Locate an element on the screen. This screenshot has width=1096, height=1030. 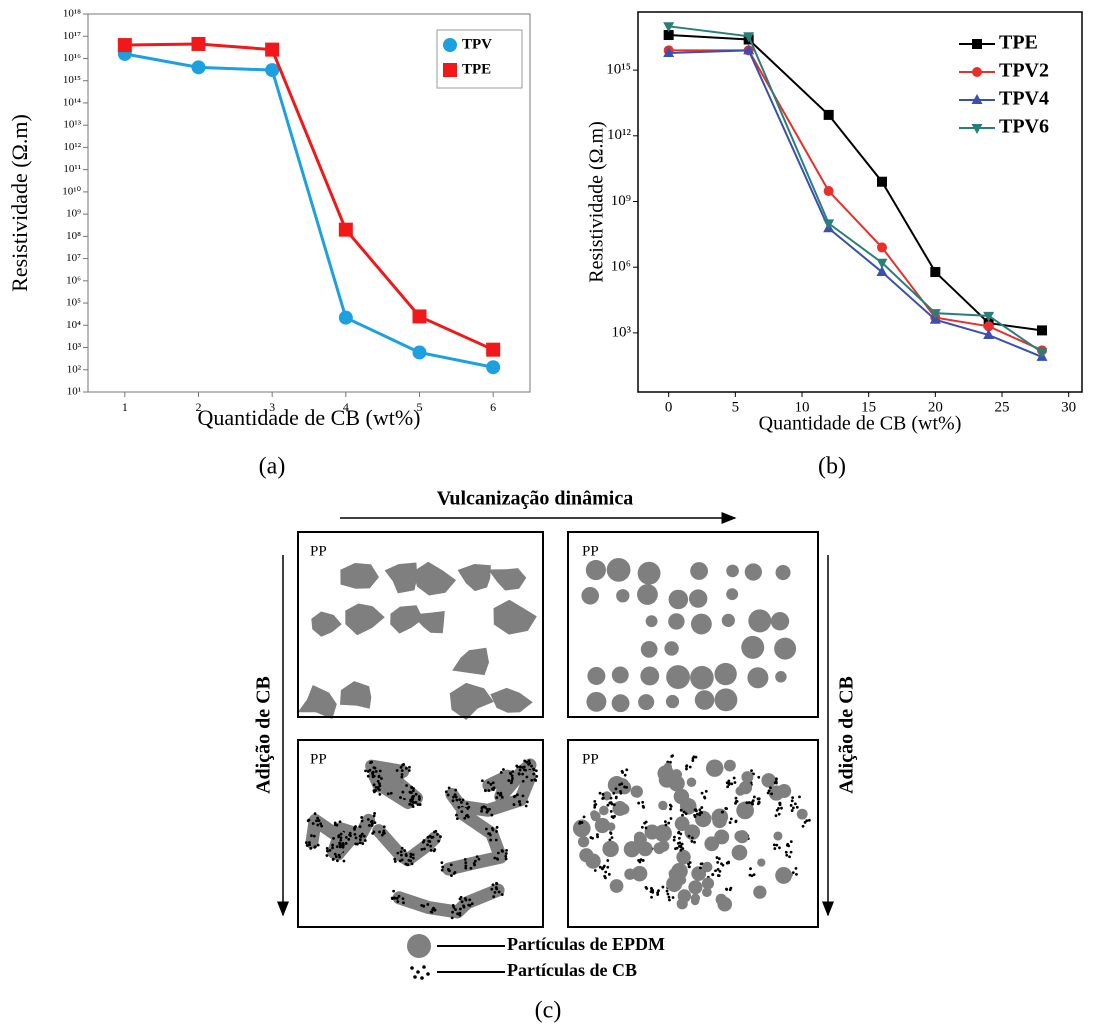
box-label: PP is located at coordinates (590, 759).